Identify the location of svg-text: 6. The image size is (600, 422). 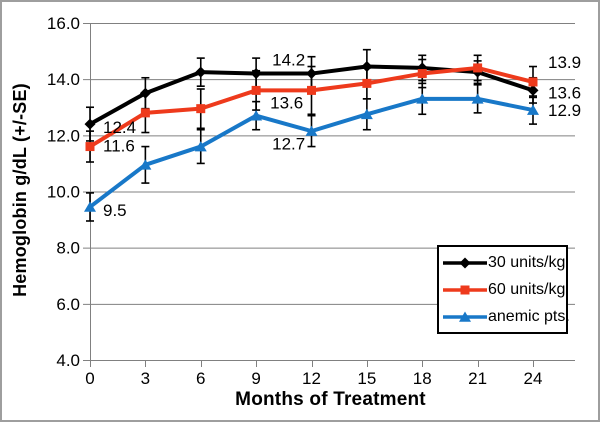
(200, 378).